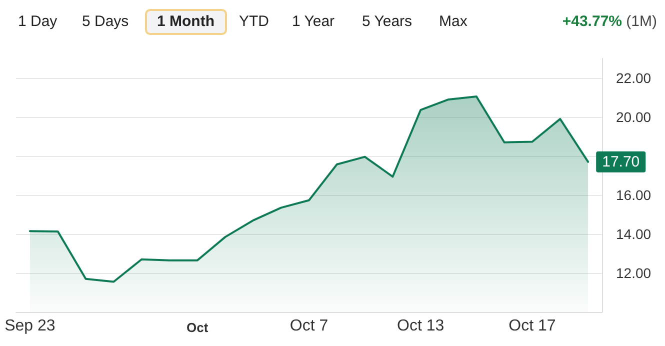 This screenshot has height=346, width=665. I want to click on text: 1 Day, so click(37, 22).